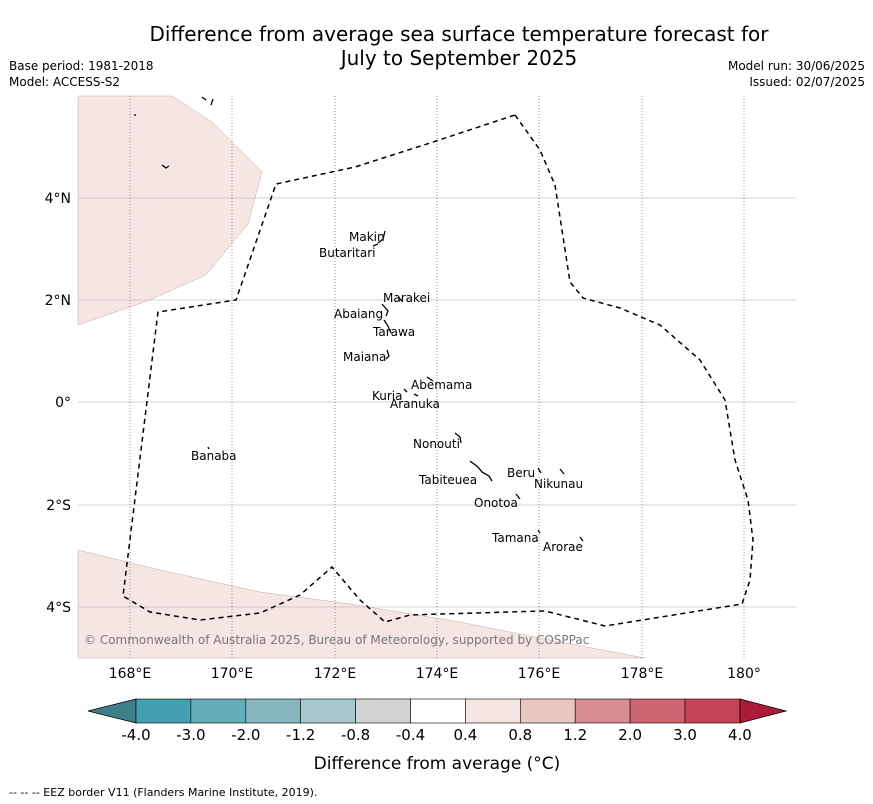 The width and height of the screenshot is (873, 804). I want to click on place-label-marakei: Marakei, so click(406, 298).